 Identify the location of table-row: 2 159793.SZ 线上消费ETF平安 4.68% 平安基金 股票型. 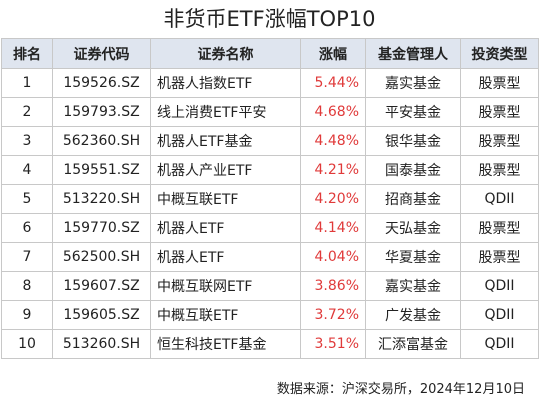
(270, 112).